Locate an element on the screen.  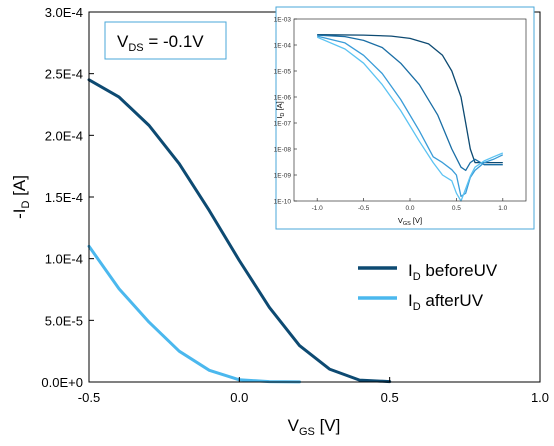
vds-annotation-text: VDS = -0.1V is located at coordinates (160, 43).